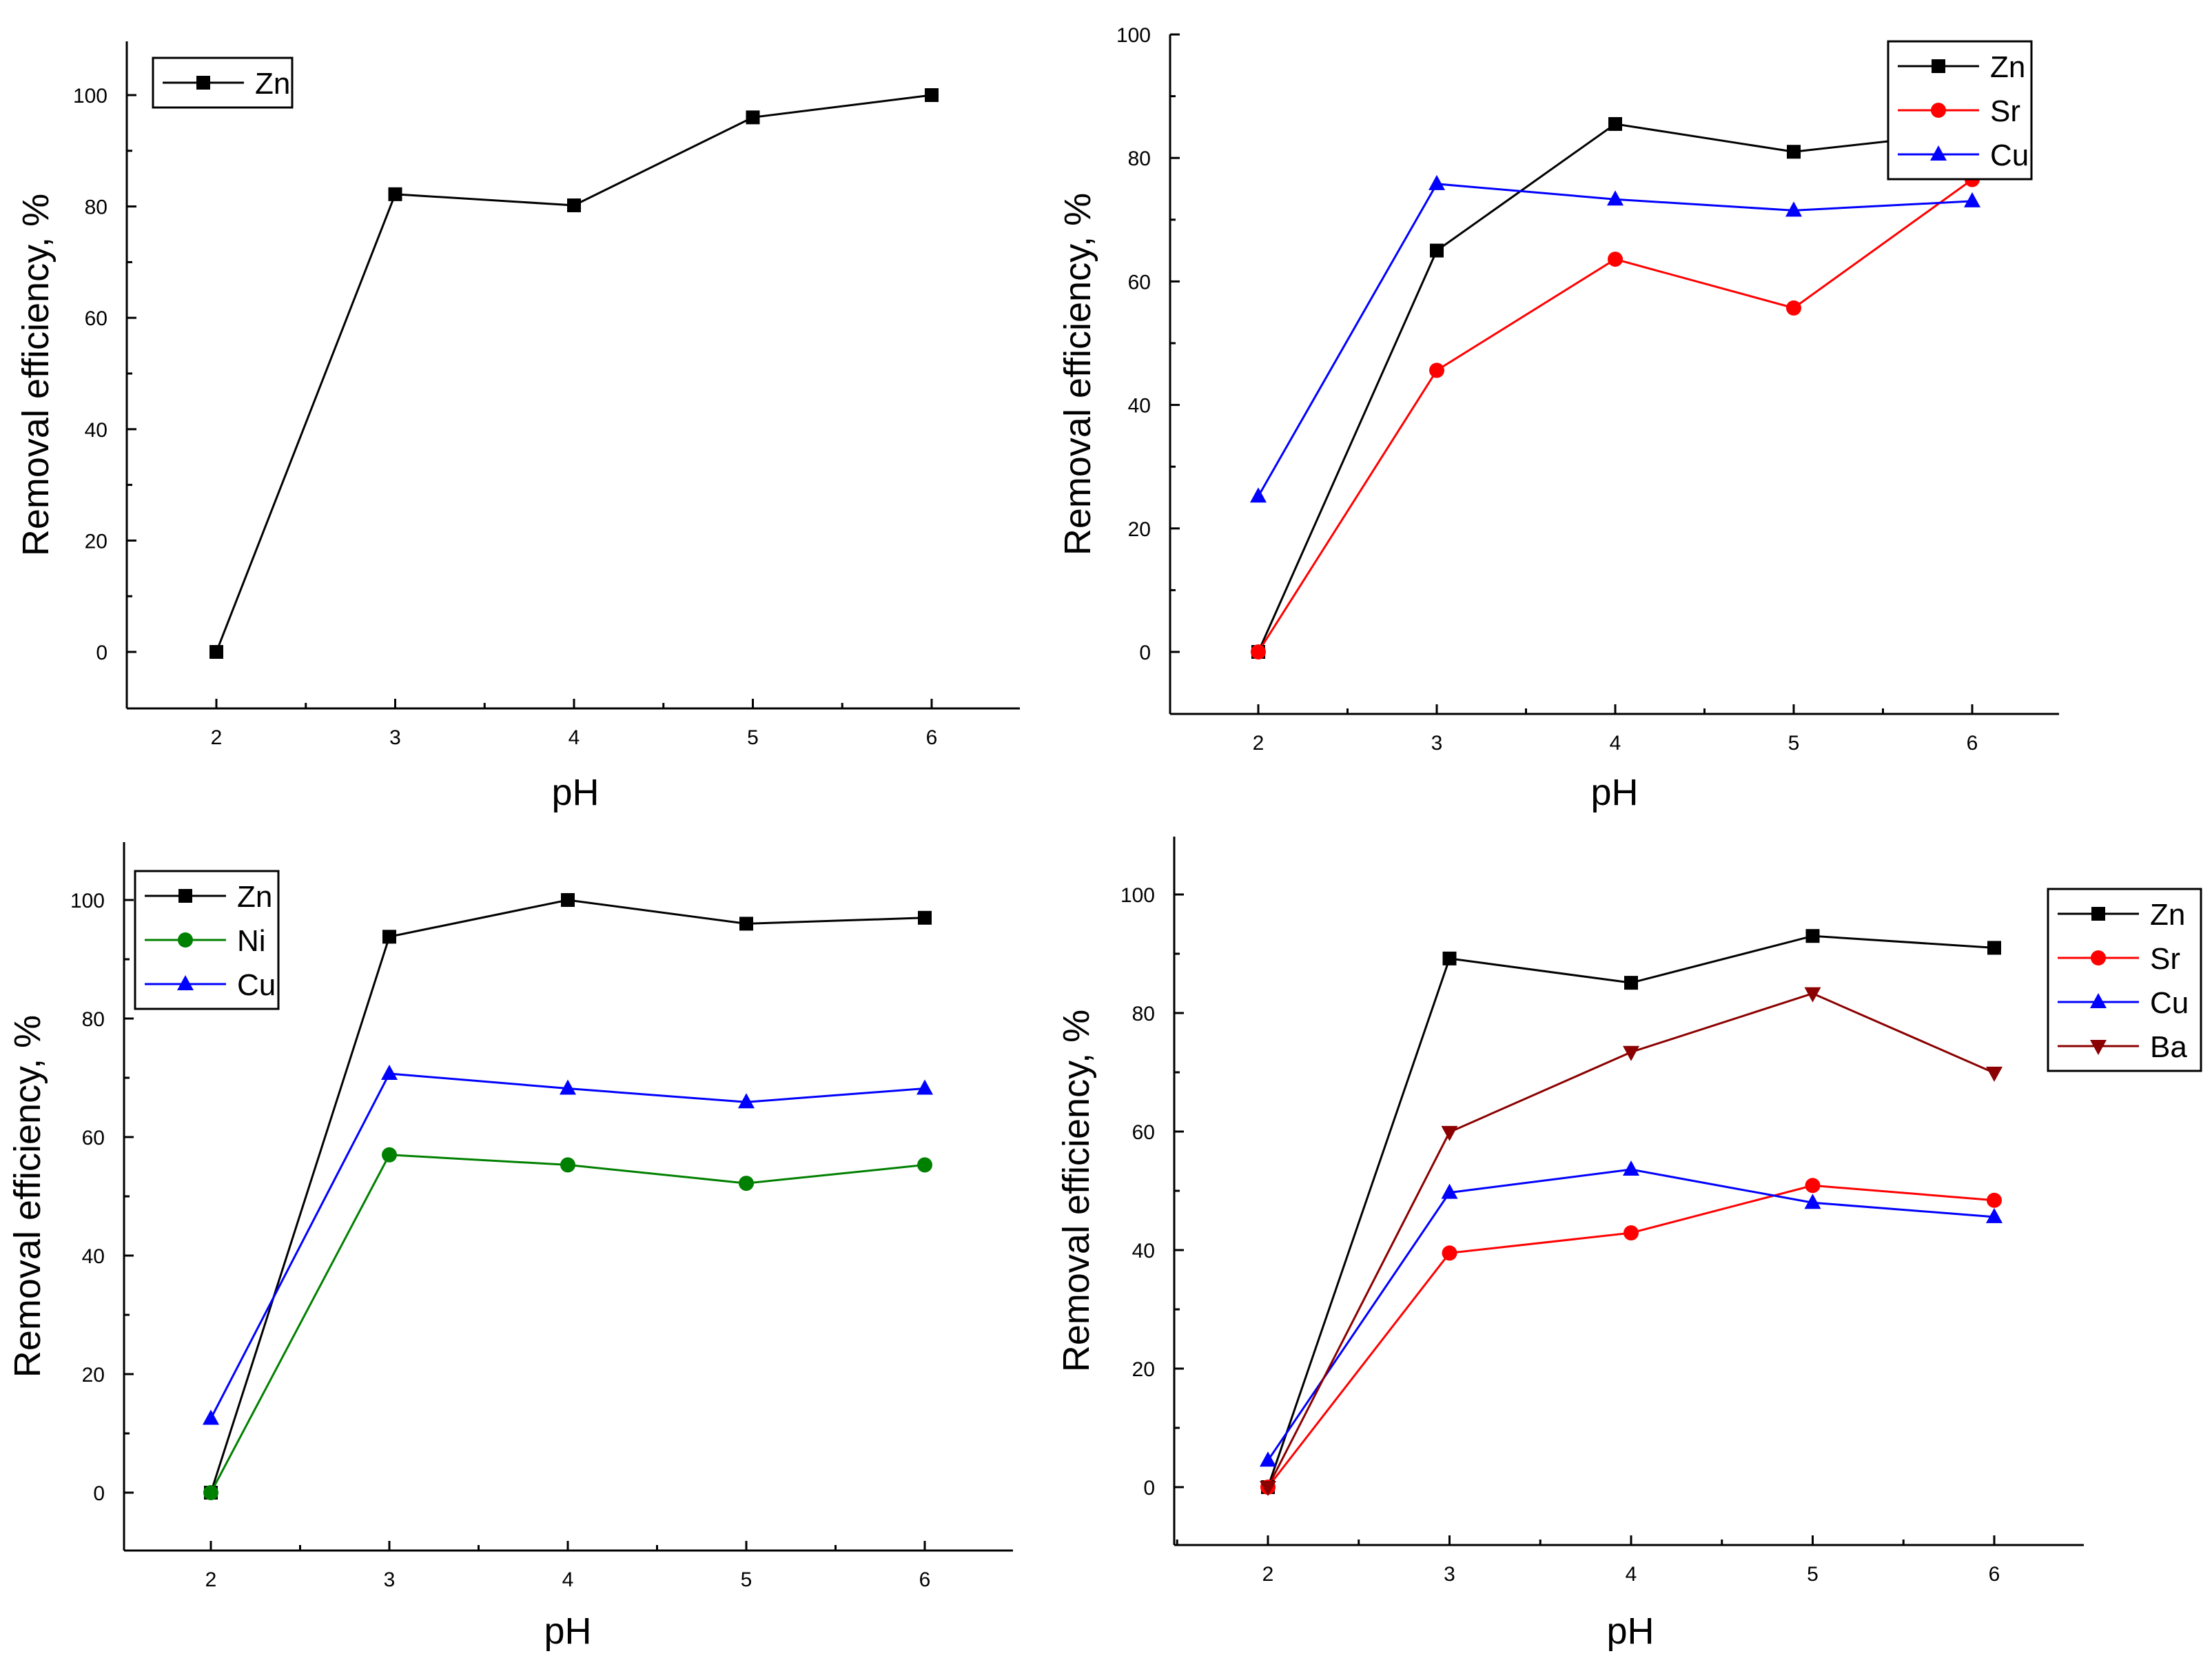  I want to click on legend-label-ba: Ba, so click(2168, 1047).